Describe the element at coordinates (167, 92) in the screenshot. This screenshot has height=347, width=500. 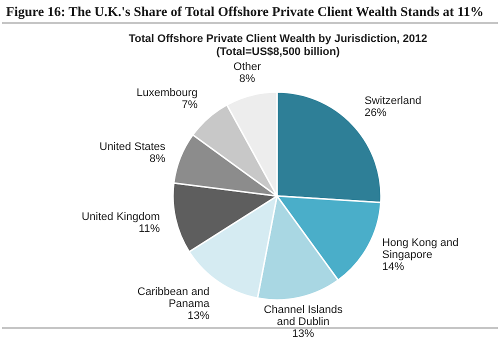
I see `slice-label: Luxembourg` at that location.